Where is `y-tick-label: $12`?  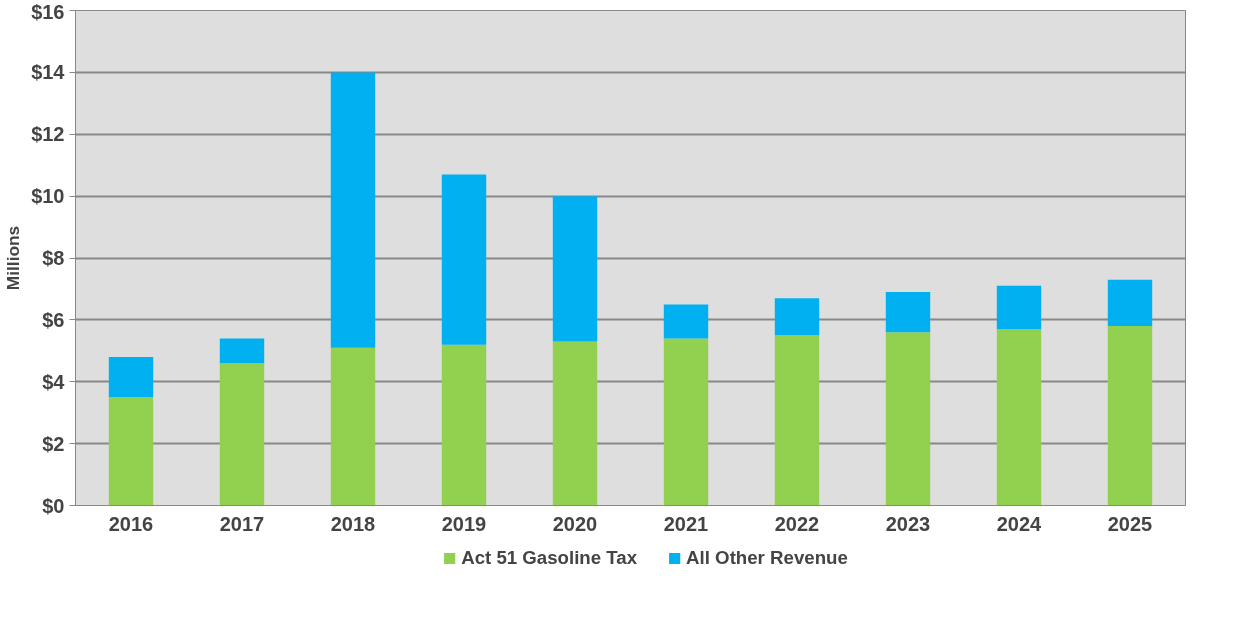 y-tick-label: $12 is located at coordinates (48, 134).